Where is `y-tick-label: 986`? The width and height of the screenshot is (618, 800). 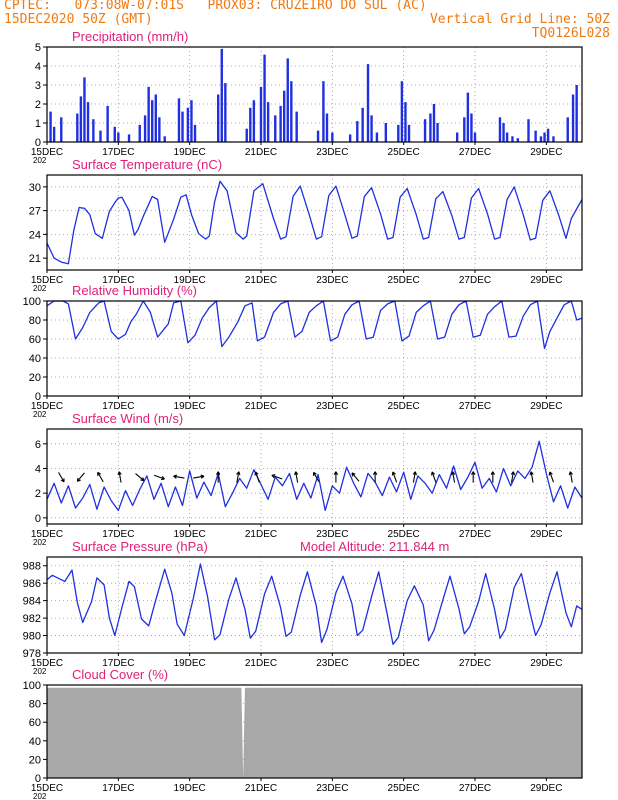 y-tick-label: 986 is located at coordinates (32, 584).